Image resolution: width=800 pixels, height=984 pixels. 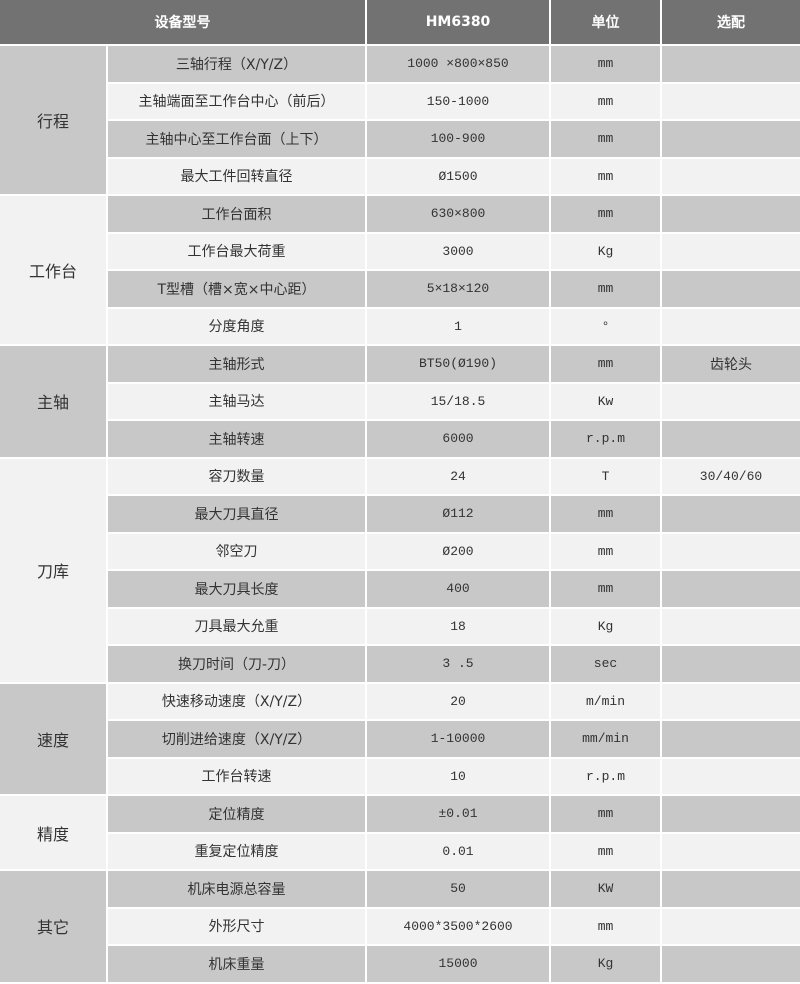 What do you see at coordinates (458, 926) in the screenshot?
I see `value-cell: 4000*3500*2600` at bounding box center [458, 926].